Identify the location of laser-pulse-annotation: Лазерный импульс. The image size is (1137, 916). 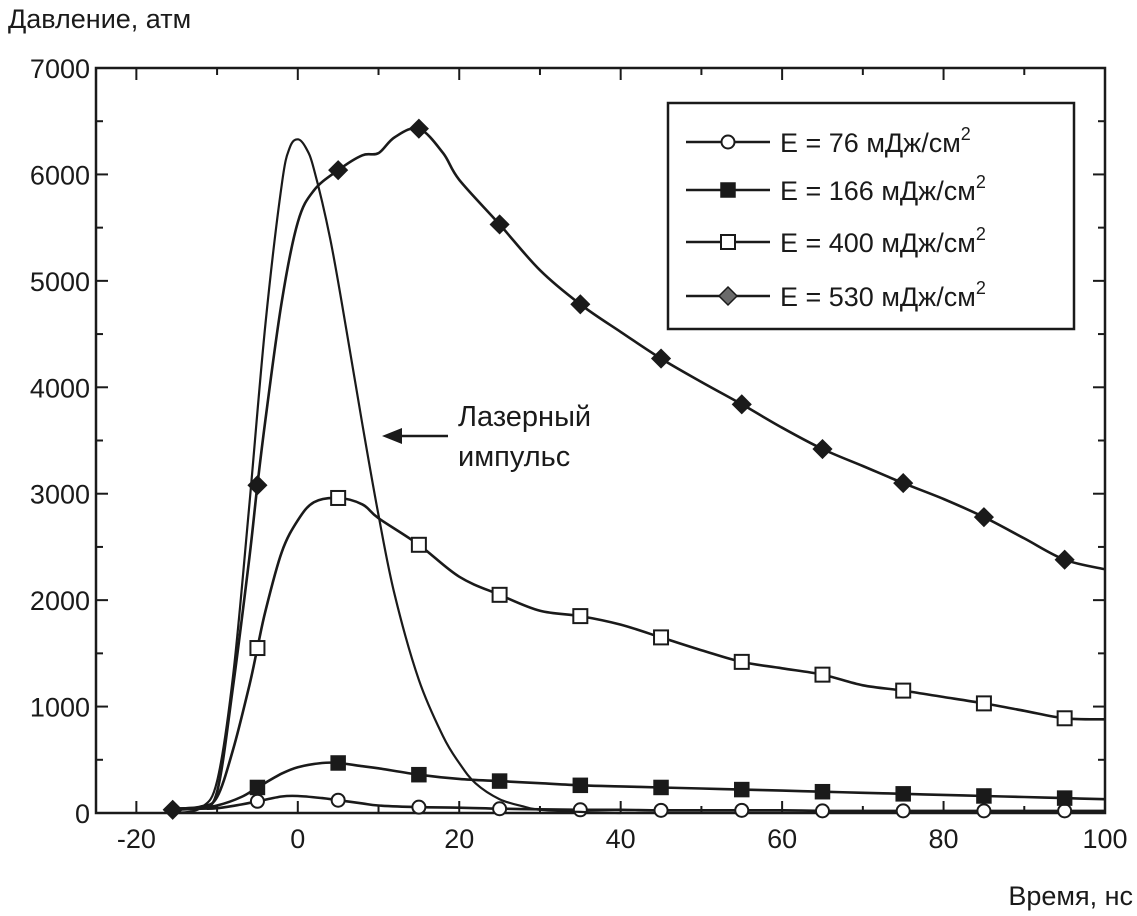
(486, 437).